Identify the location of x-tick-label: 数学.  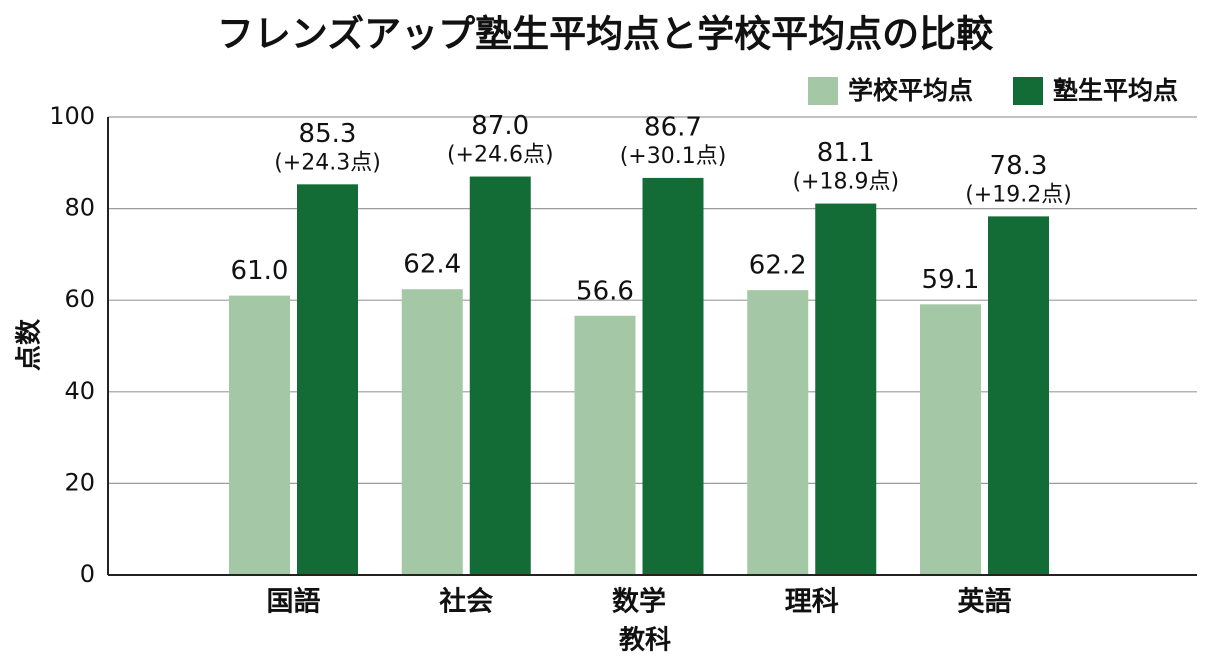
(639, 602).